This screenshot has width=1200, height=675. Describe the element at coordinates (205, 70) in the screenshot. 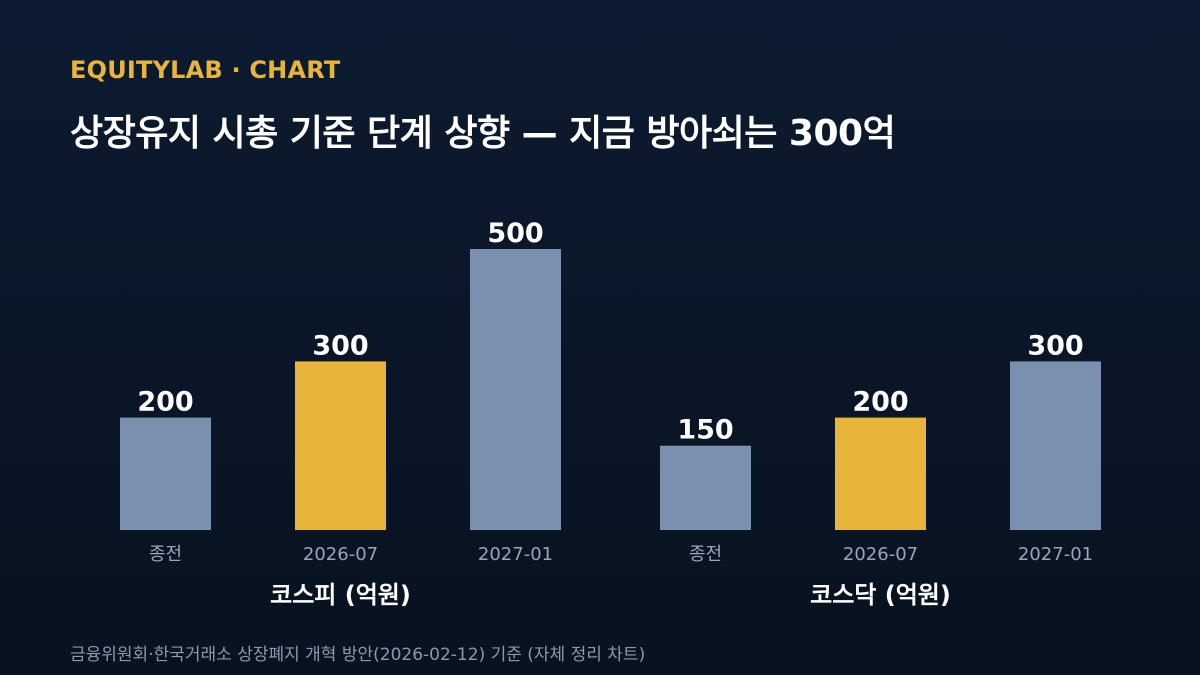

I see `brand-label: EQUITYLAB · CHART` at that location.